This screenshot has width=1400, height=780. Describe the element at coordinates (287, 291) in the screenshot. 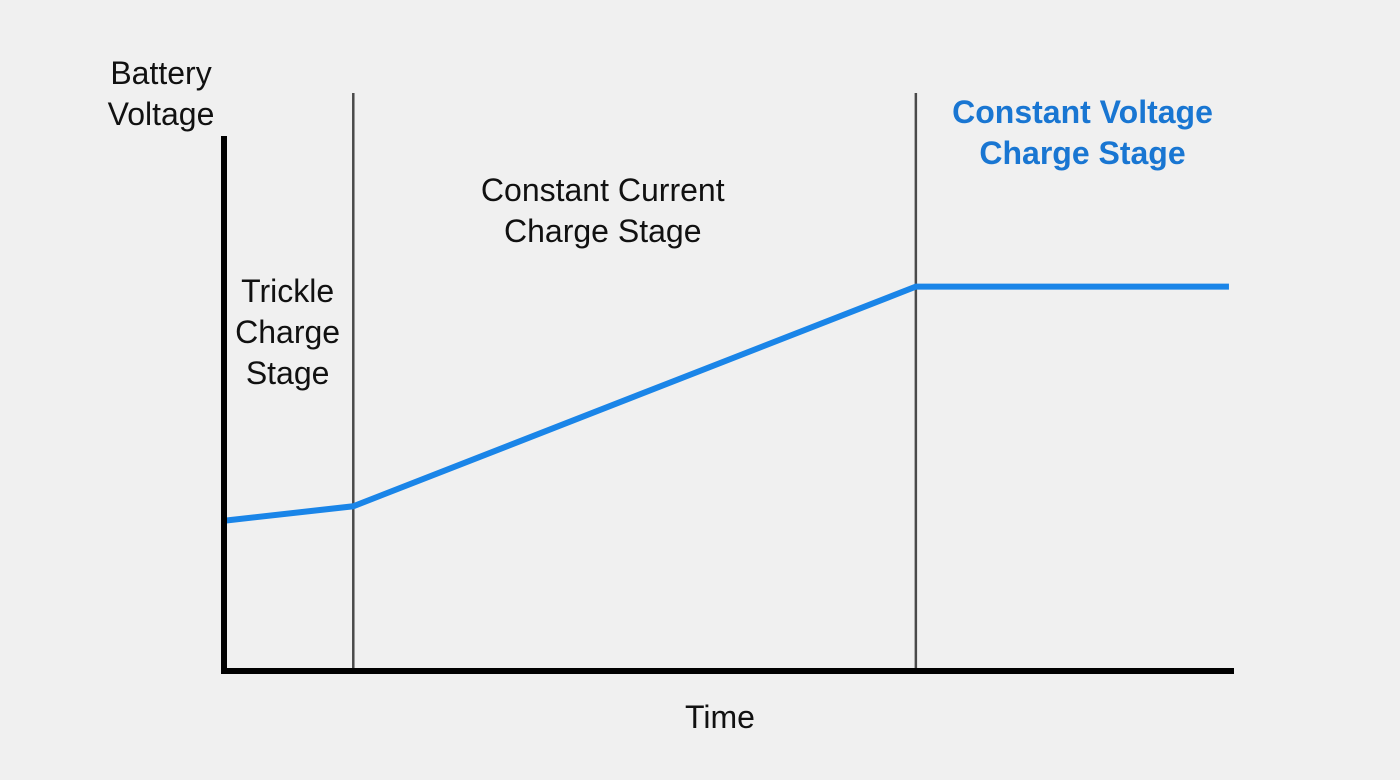

I see `stage-label-line: Trickle` at that location.